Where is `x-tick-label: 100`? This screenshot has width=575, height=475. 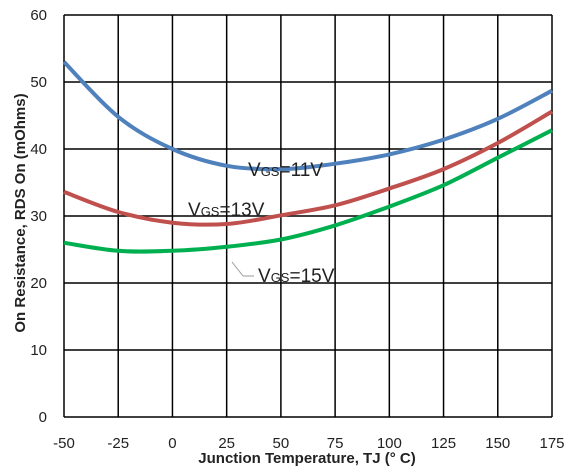
x-tick-label: 100 is located at coordinates (389, 443).